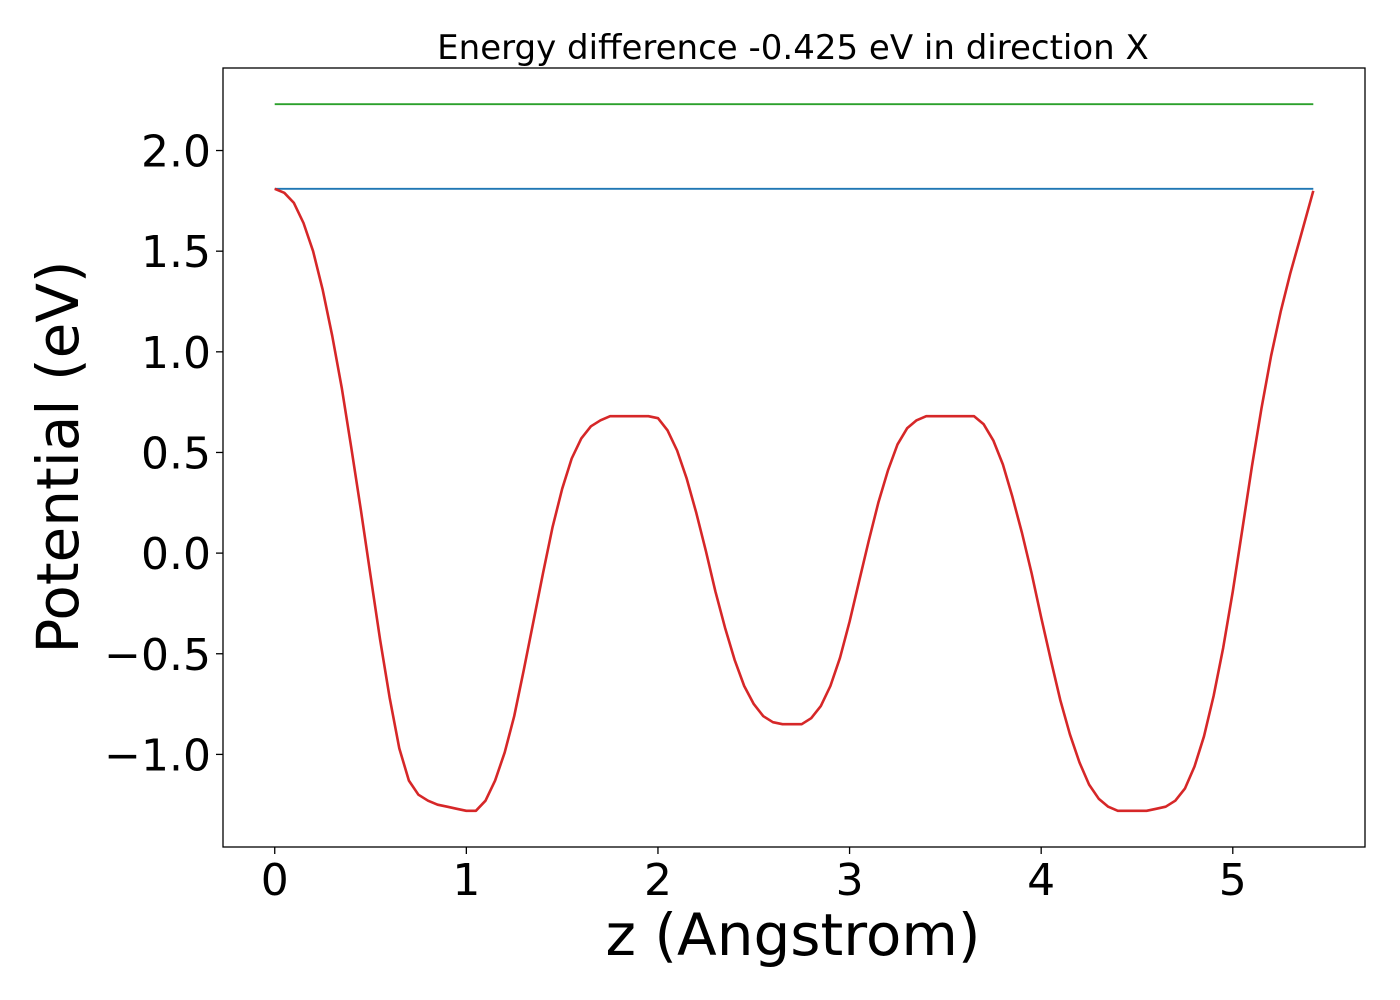 The height and width of the screenshot is (1000, 1400). What do you see at coordinates (157, 755) in the screenshot?
I see `y-tick-label: −1.0` at bounding box center [157, 755].